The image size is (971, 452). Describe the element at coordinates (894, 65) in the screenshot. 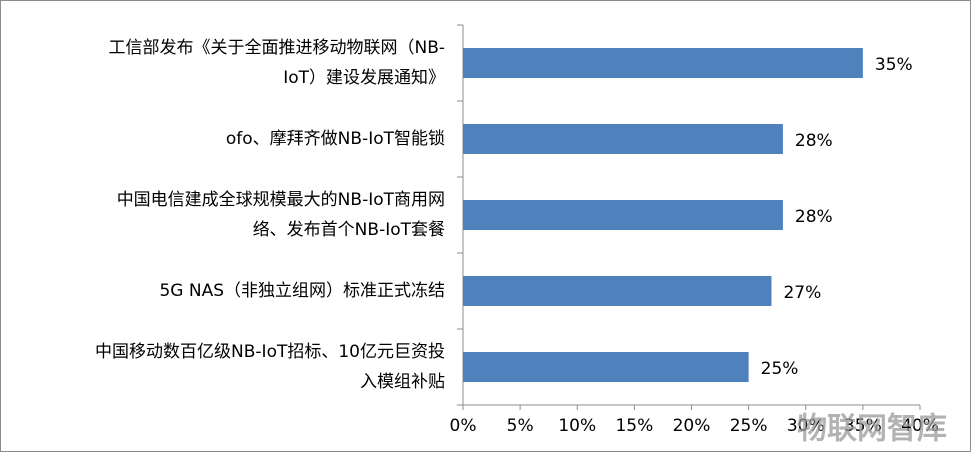

I see `value-label: 35%` at that location.